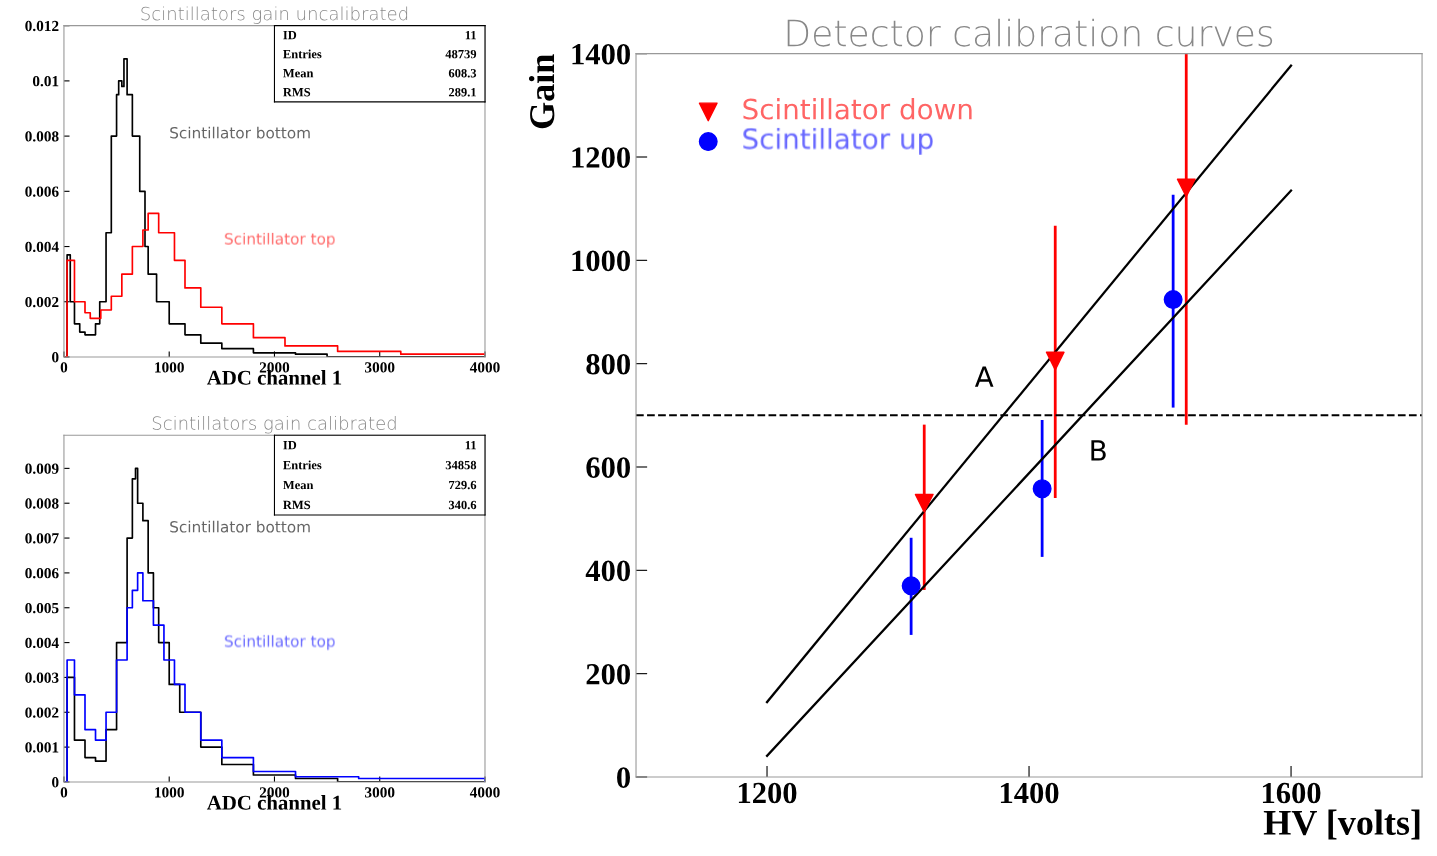 The image size is (1437, 856). What do you see at coordinates (838, 141) in the screenshot?
I see `legend-label: Scintillator up` at bounding box center [838, 141].